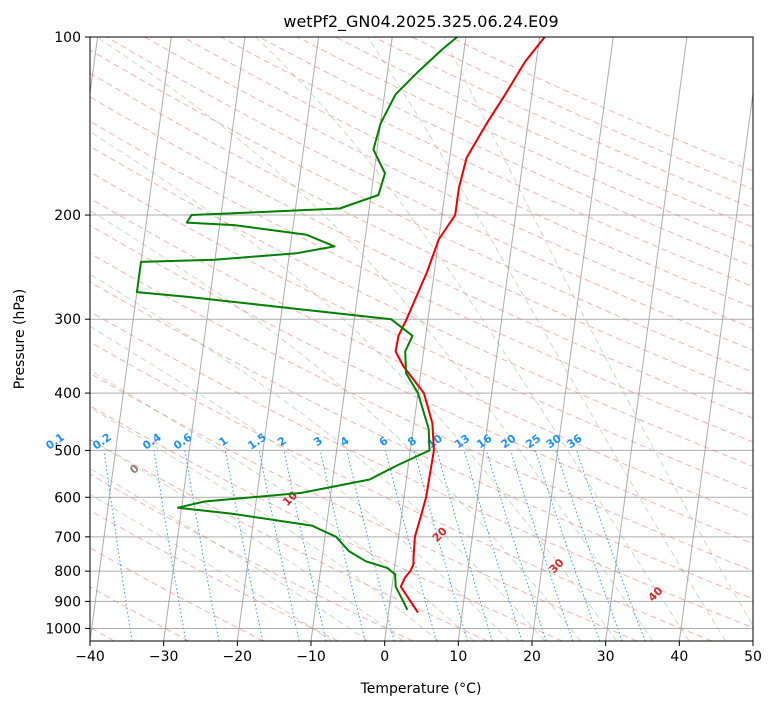 This screenshot has height=708, width=775. Describe the element at coordinates (67, 216) in the screenshot. I see `y-tick-label: 200` at that location.